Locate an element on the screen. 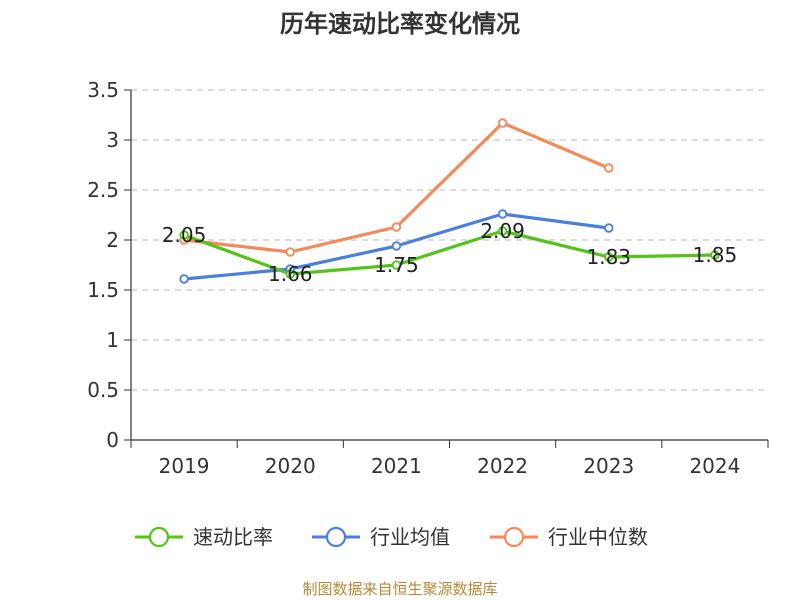  x-tick-label: 2022 is located at coordinates (502, 466).